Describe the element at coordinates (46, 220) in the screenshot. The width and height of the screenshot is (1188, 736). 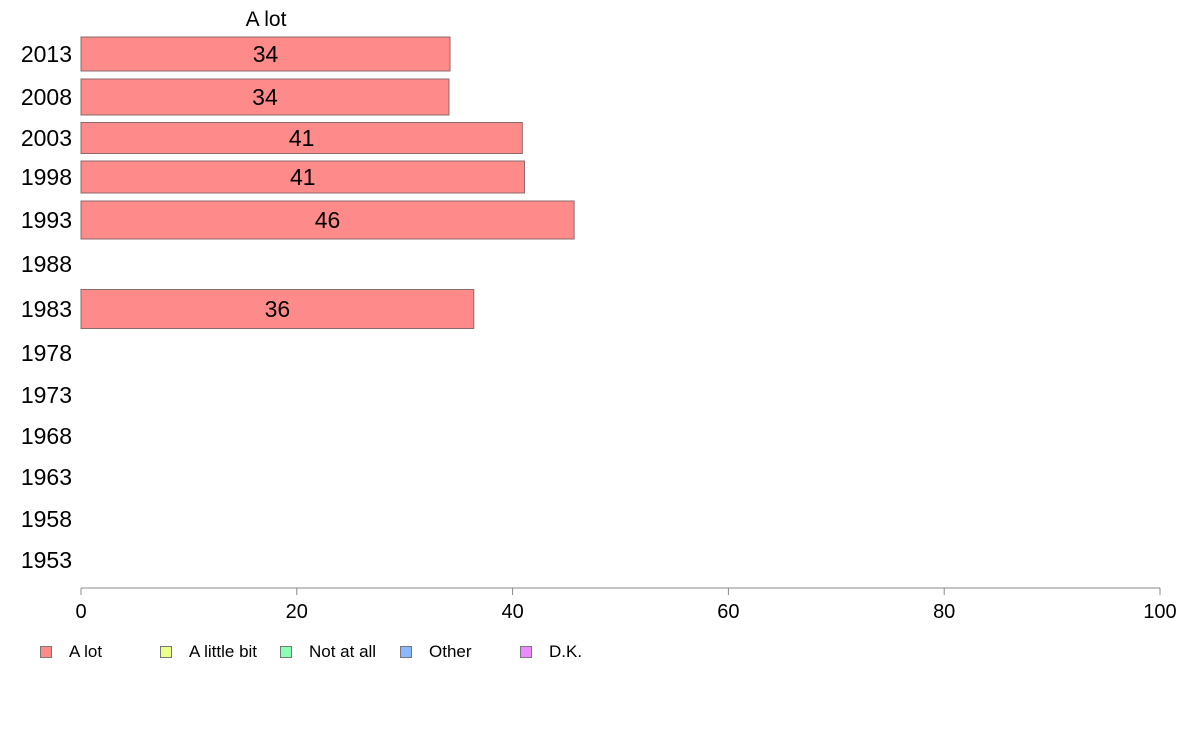
I see `y-tick-label: 1993` at that location.